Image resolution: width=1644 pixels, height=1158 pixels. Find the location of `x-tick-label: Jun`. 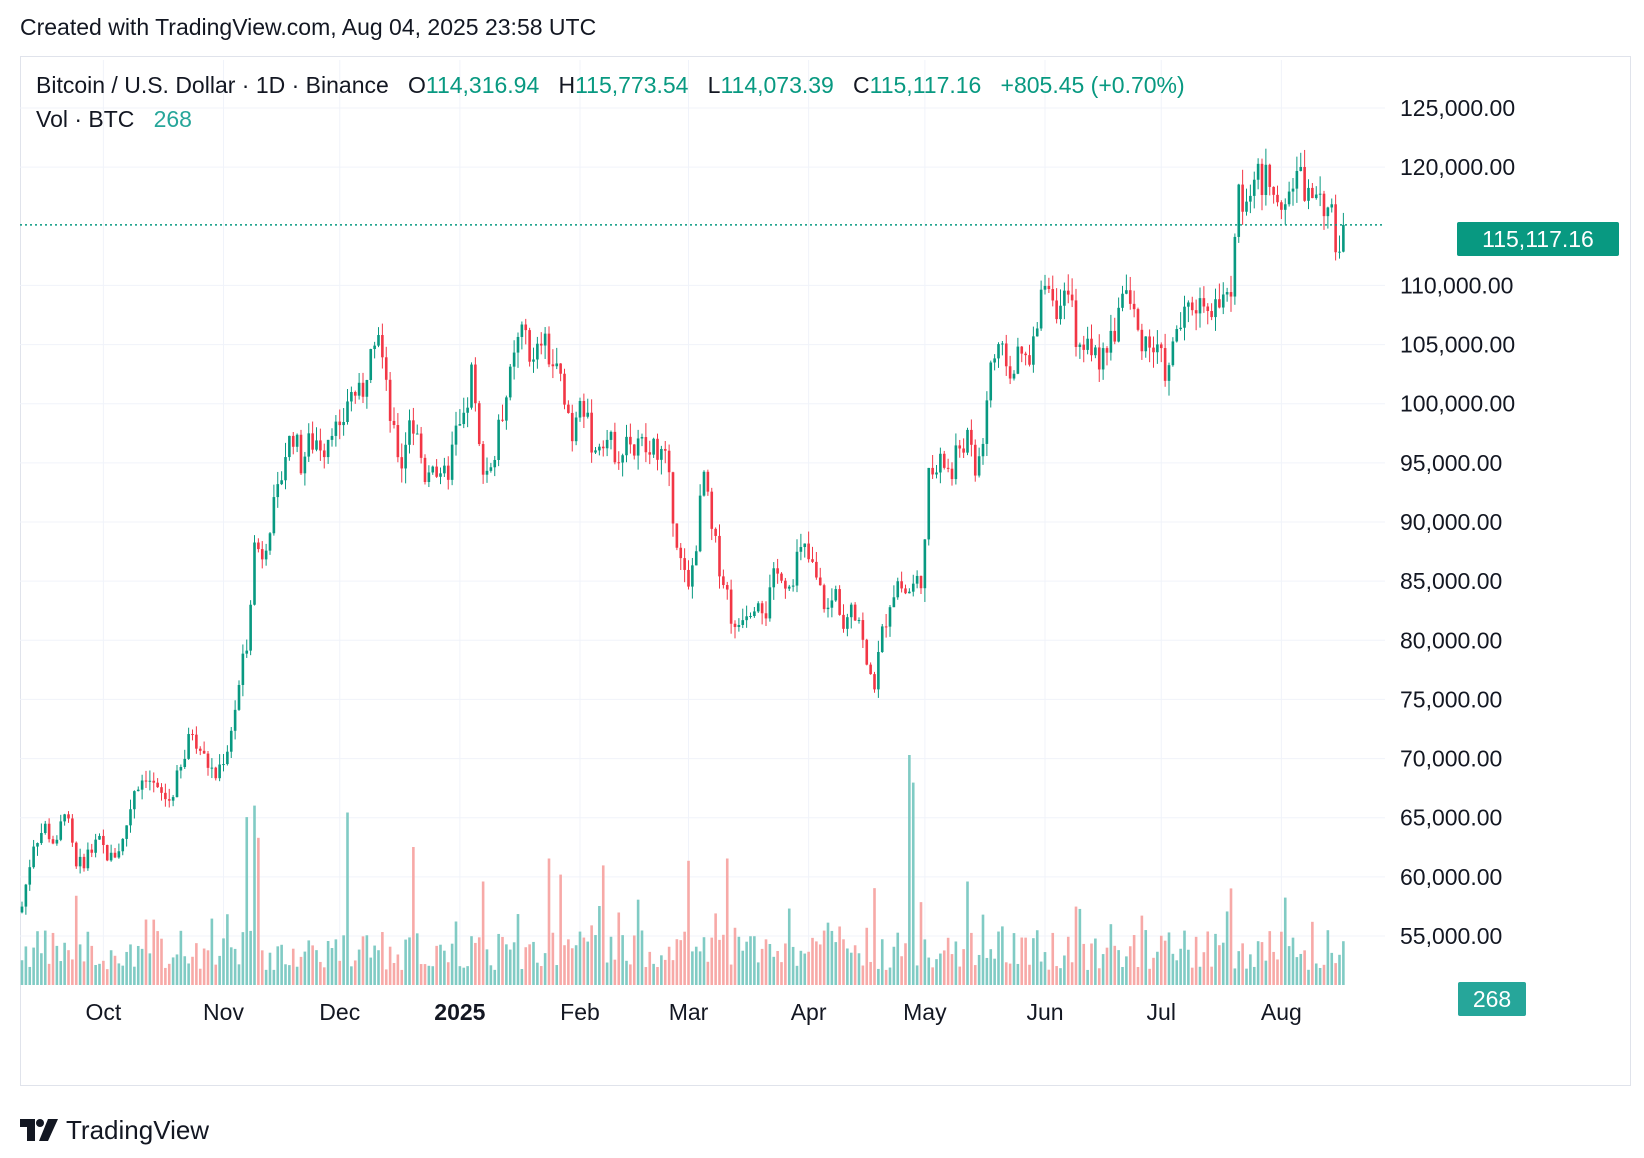

x-tick-label: Jun is located at coordinates (1044, 1012).